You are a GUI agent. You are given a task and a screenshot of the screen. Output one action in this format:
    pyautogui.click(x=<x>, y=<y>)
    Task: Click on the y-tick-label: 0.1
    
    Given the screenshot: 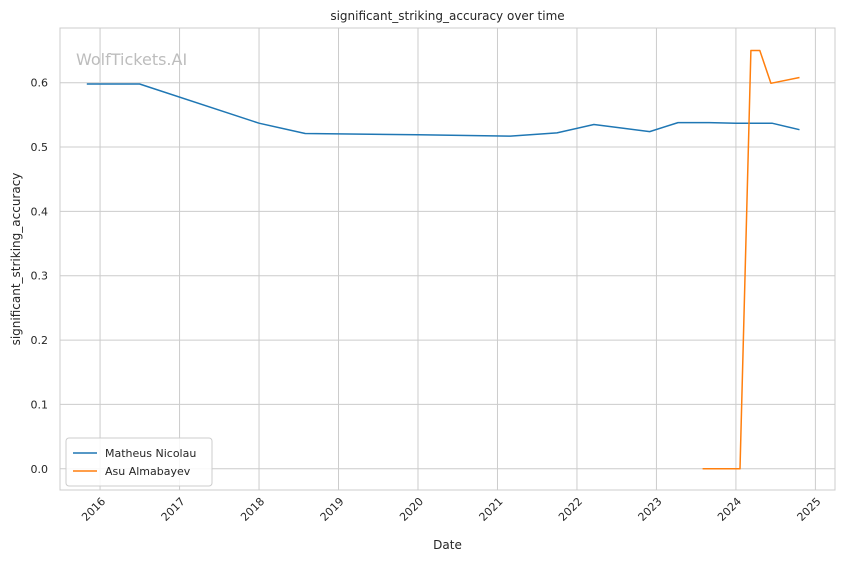 What is the action you would take?
    pyautogui.click(x=40, y=404)
    